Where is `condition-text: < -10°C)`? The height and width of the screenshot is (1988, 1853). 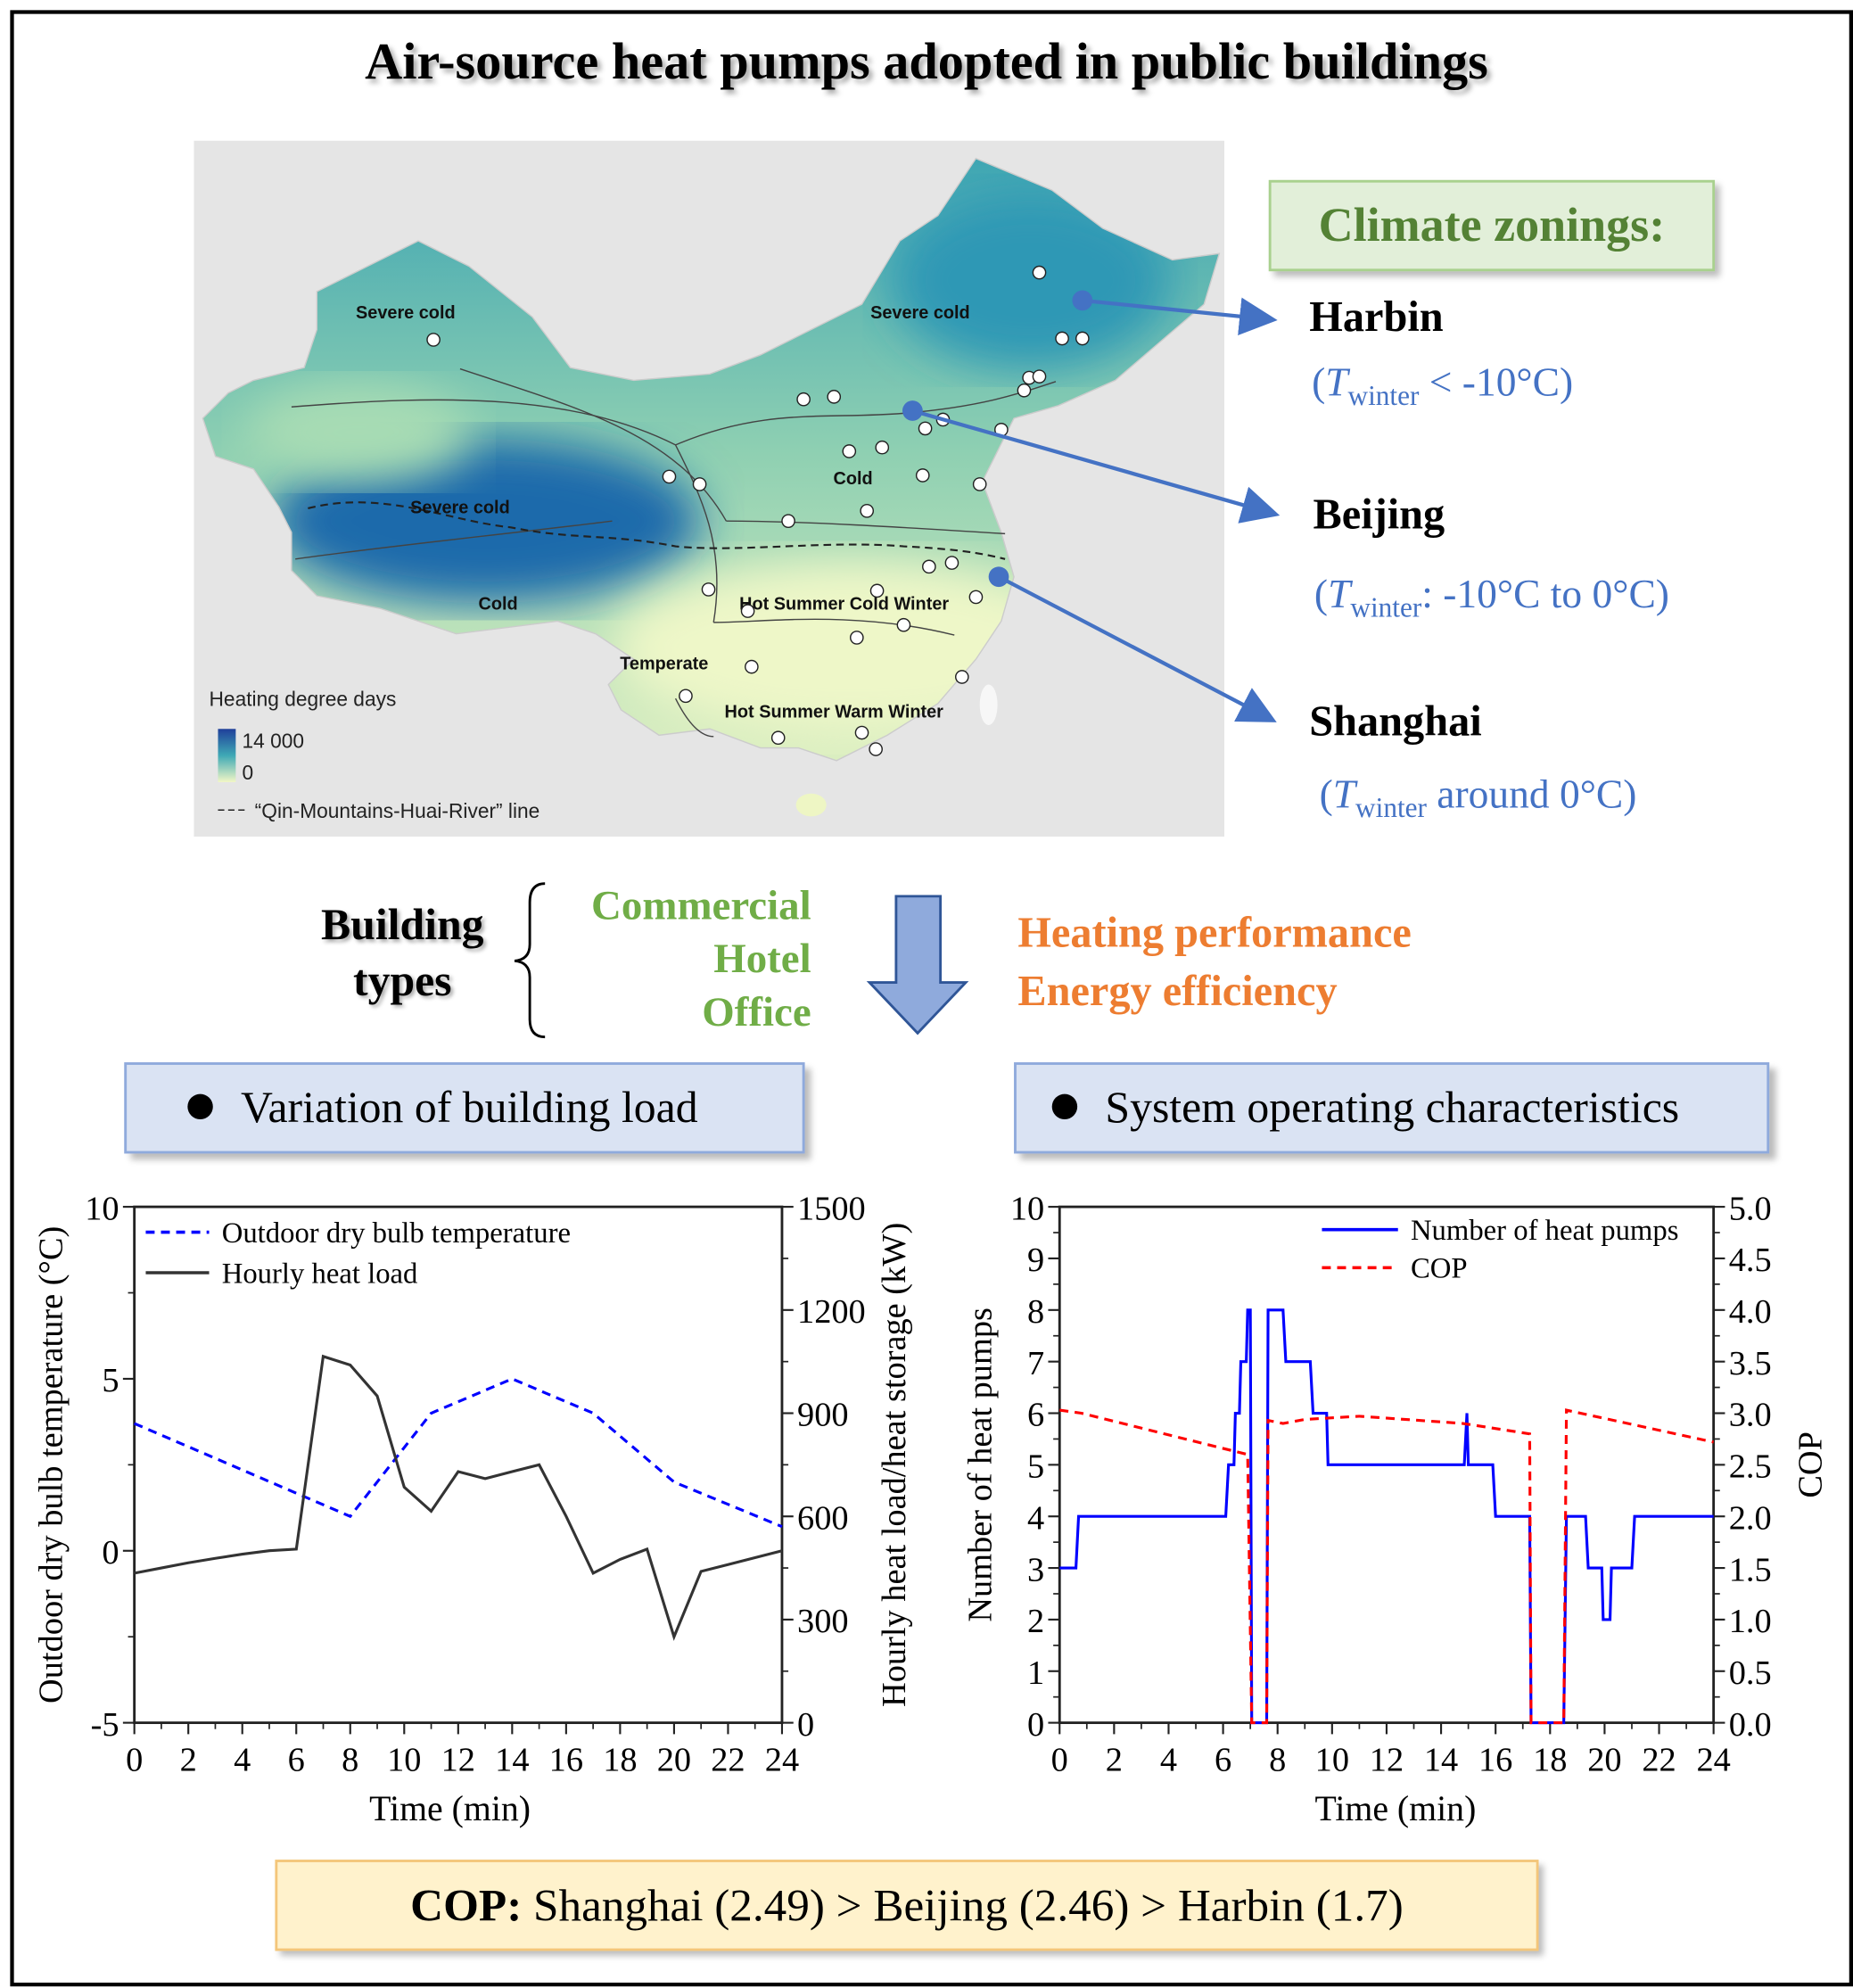
condition-text: < -10°C) is located at coordinates (1496, 382).